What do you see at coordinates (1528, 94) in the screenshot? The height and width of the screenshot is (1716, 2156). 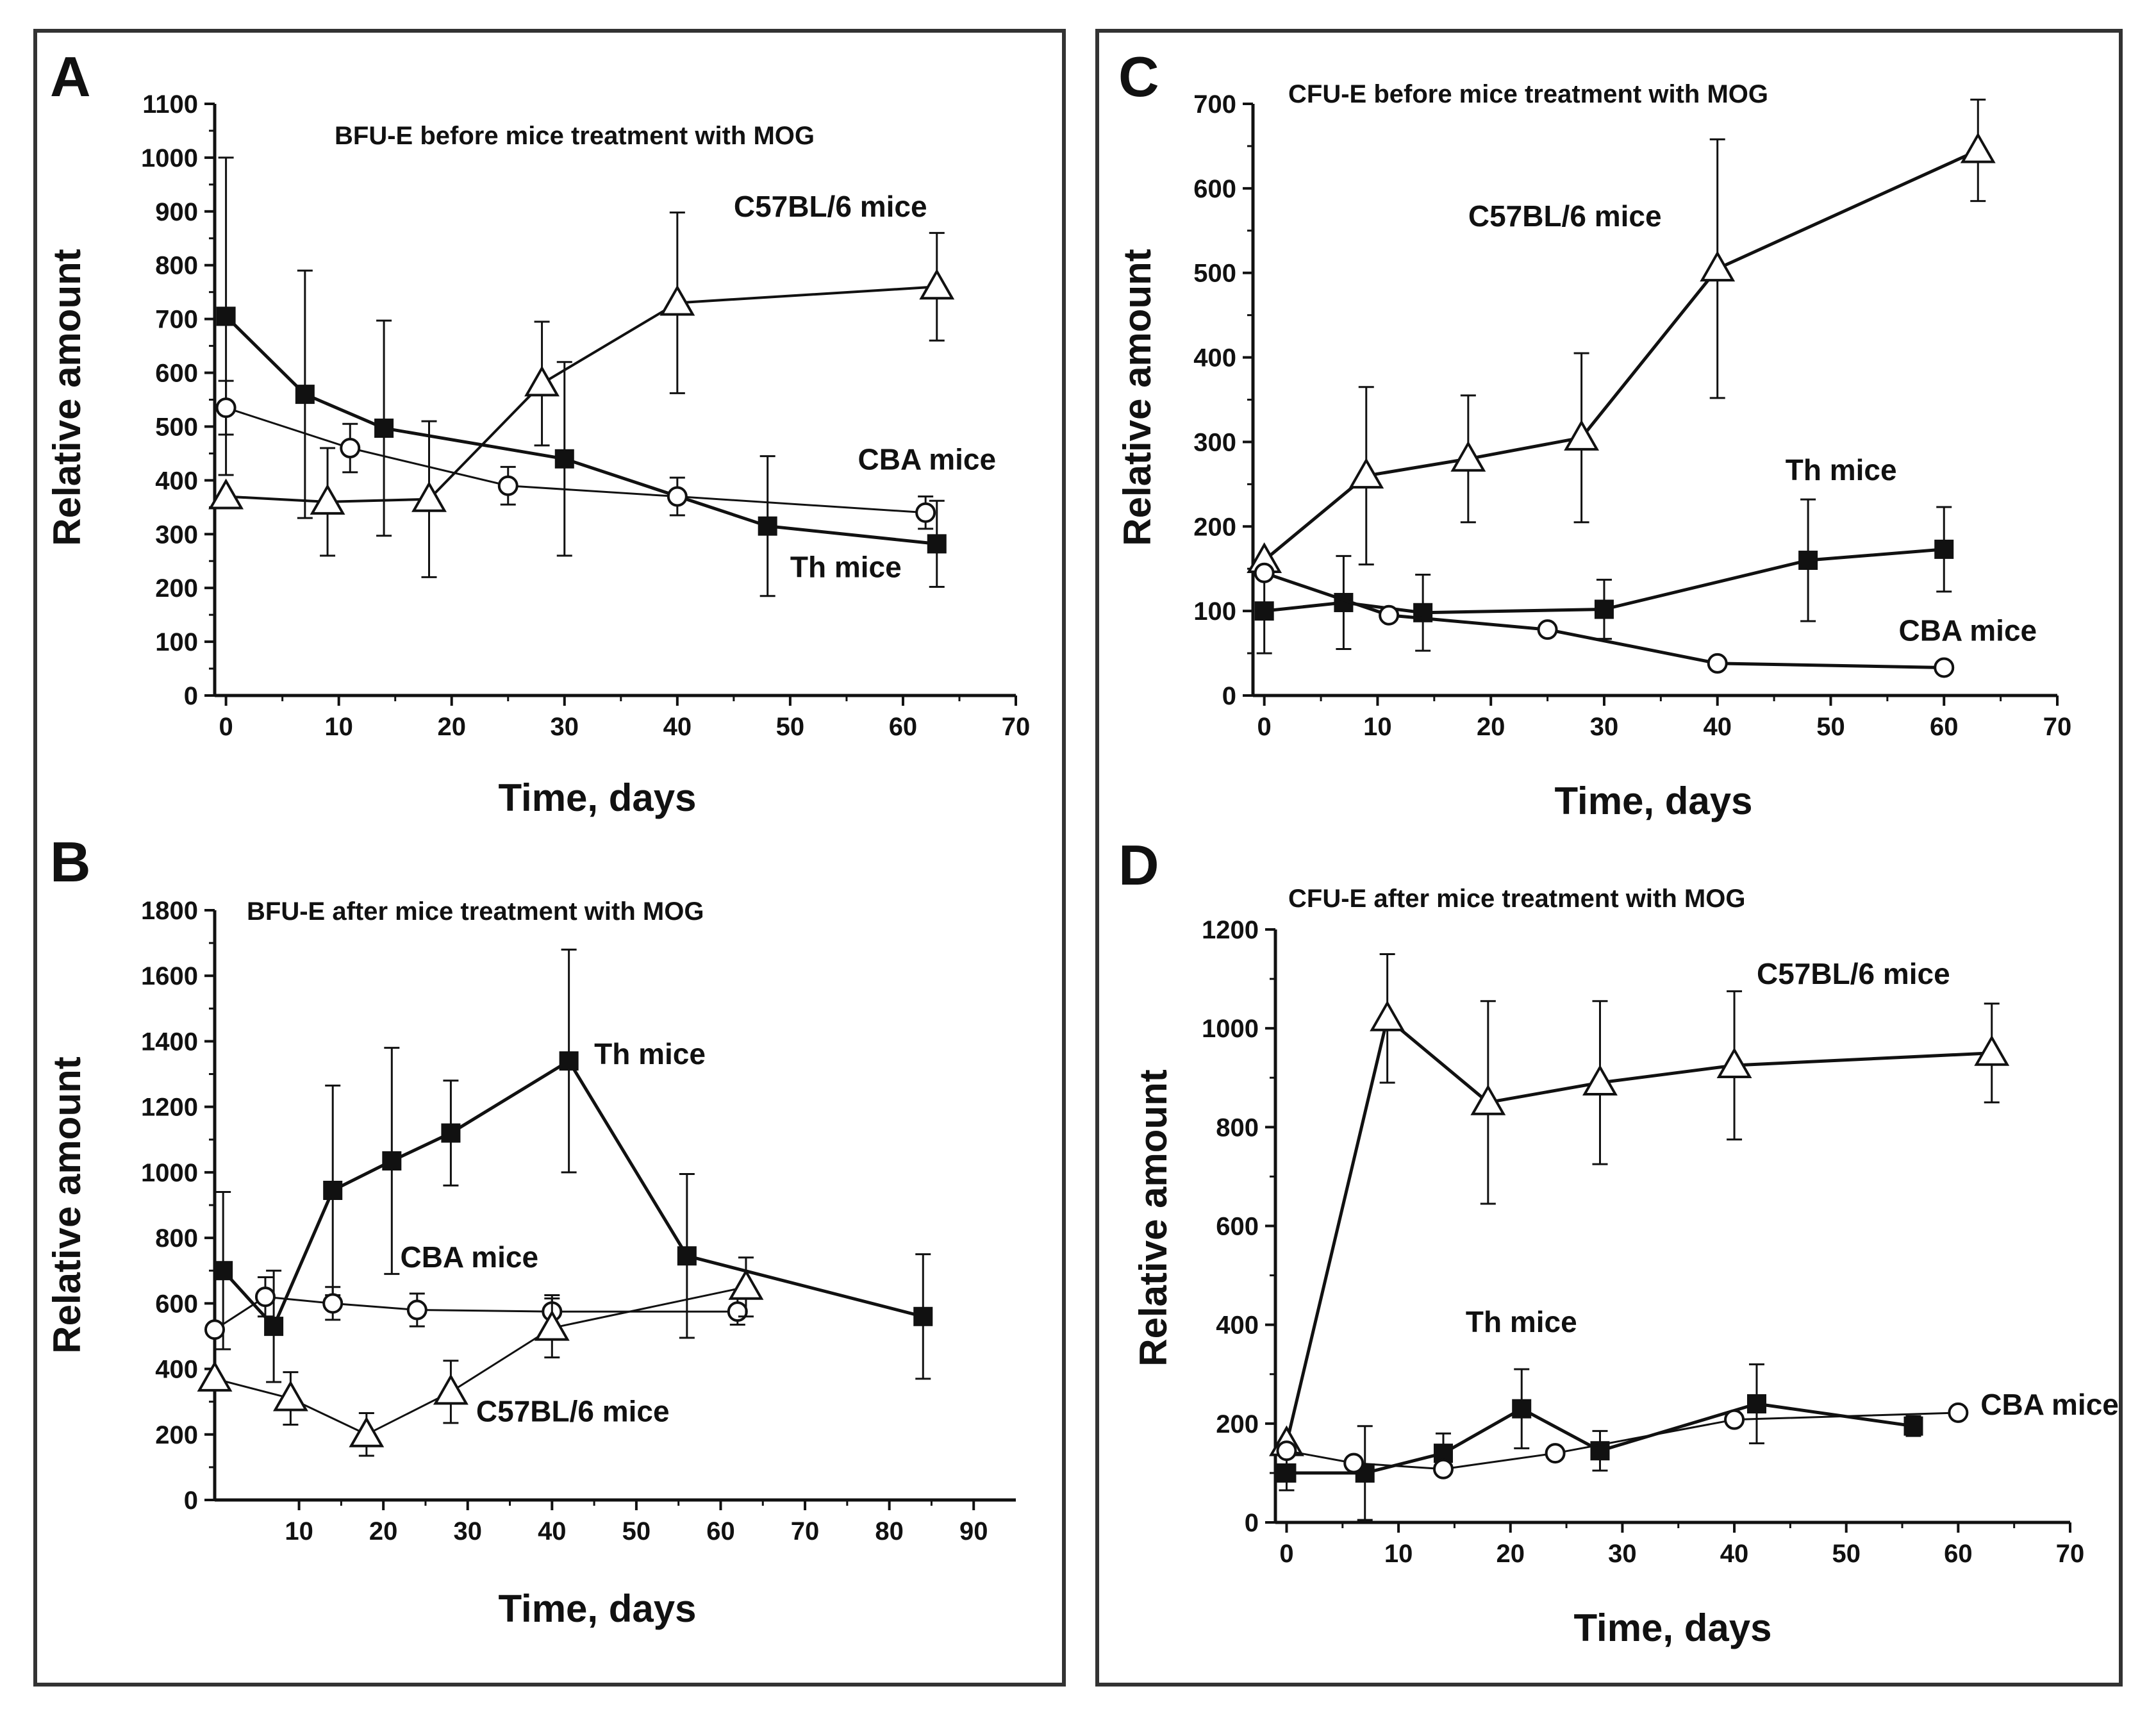 I see `panel-c-title: CFU-E before mice treatment with MOG` at bounding box center [1528, 94].